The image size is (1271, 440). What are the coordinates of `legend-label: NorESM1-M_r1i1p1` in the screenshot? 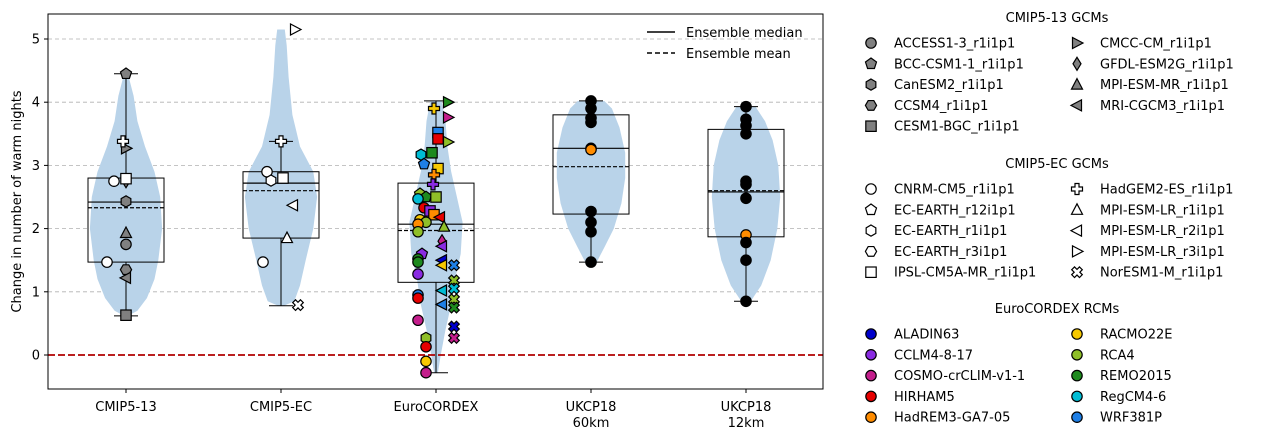 It's located at (1161, 273).